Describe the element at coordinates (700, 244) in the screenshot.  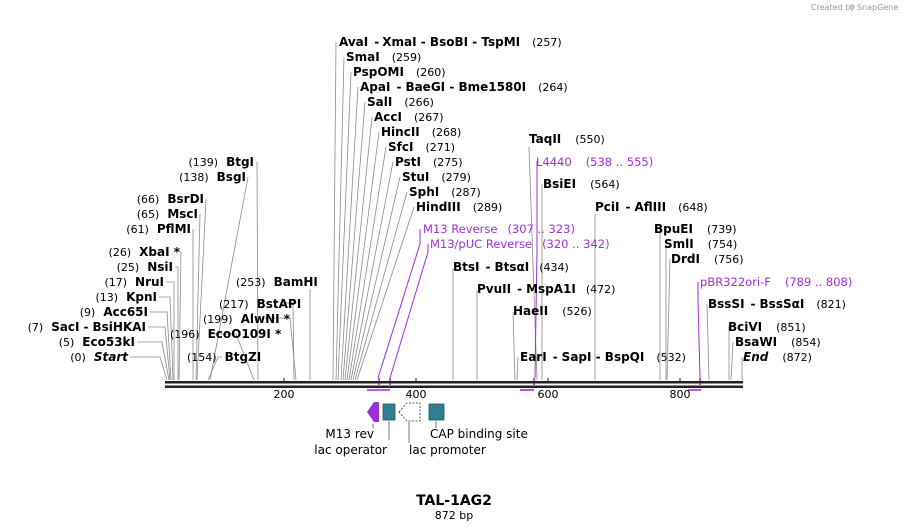
I see `enzyme-label-smli: SmlI (754)` at that location.